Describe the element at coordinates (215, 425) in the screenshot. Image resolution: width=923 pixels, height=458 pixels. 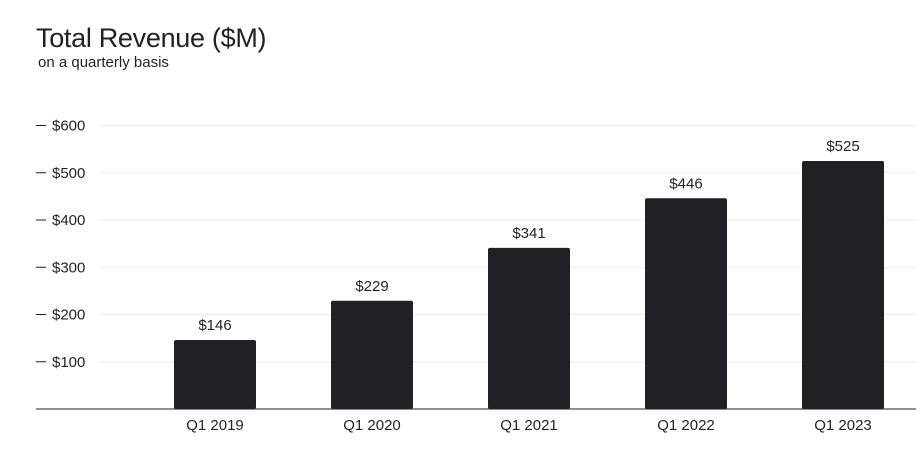
I see `x-tick-label: Q1 2019` at that location.